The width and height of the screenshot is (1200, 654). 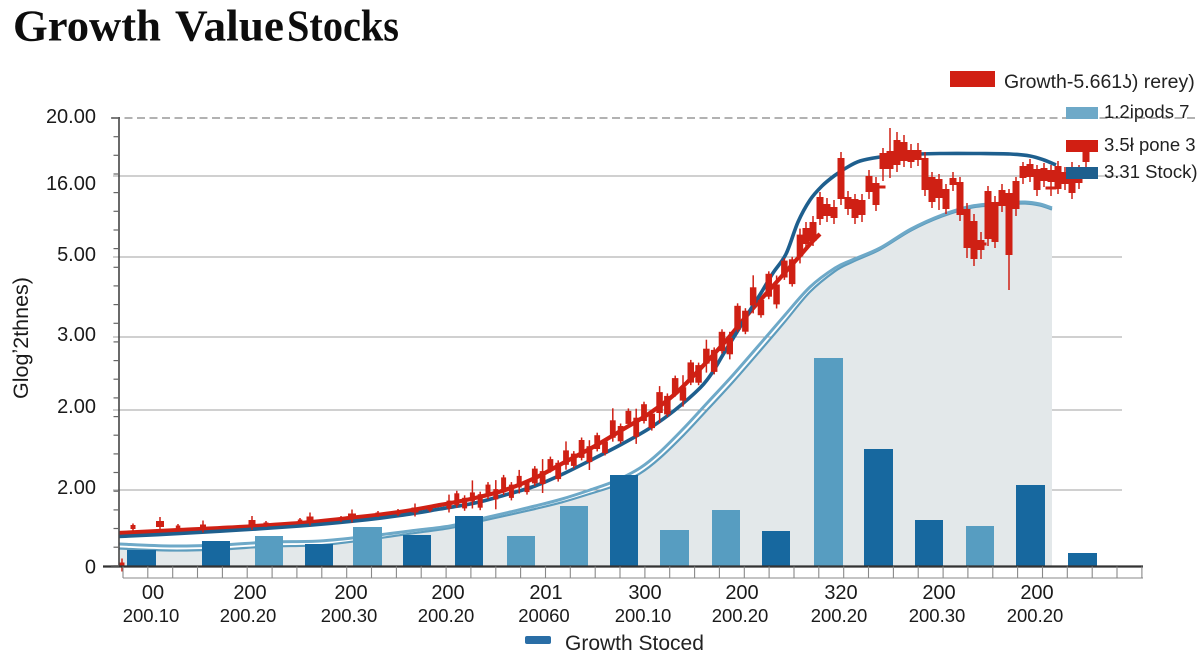 I want to click on svg-text: Stocks, so click(x=343, y=26).